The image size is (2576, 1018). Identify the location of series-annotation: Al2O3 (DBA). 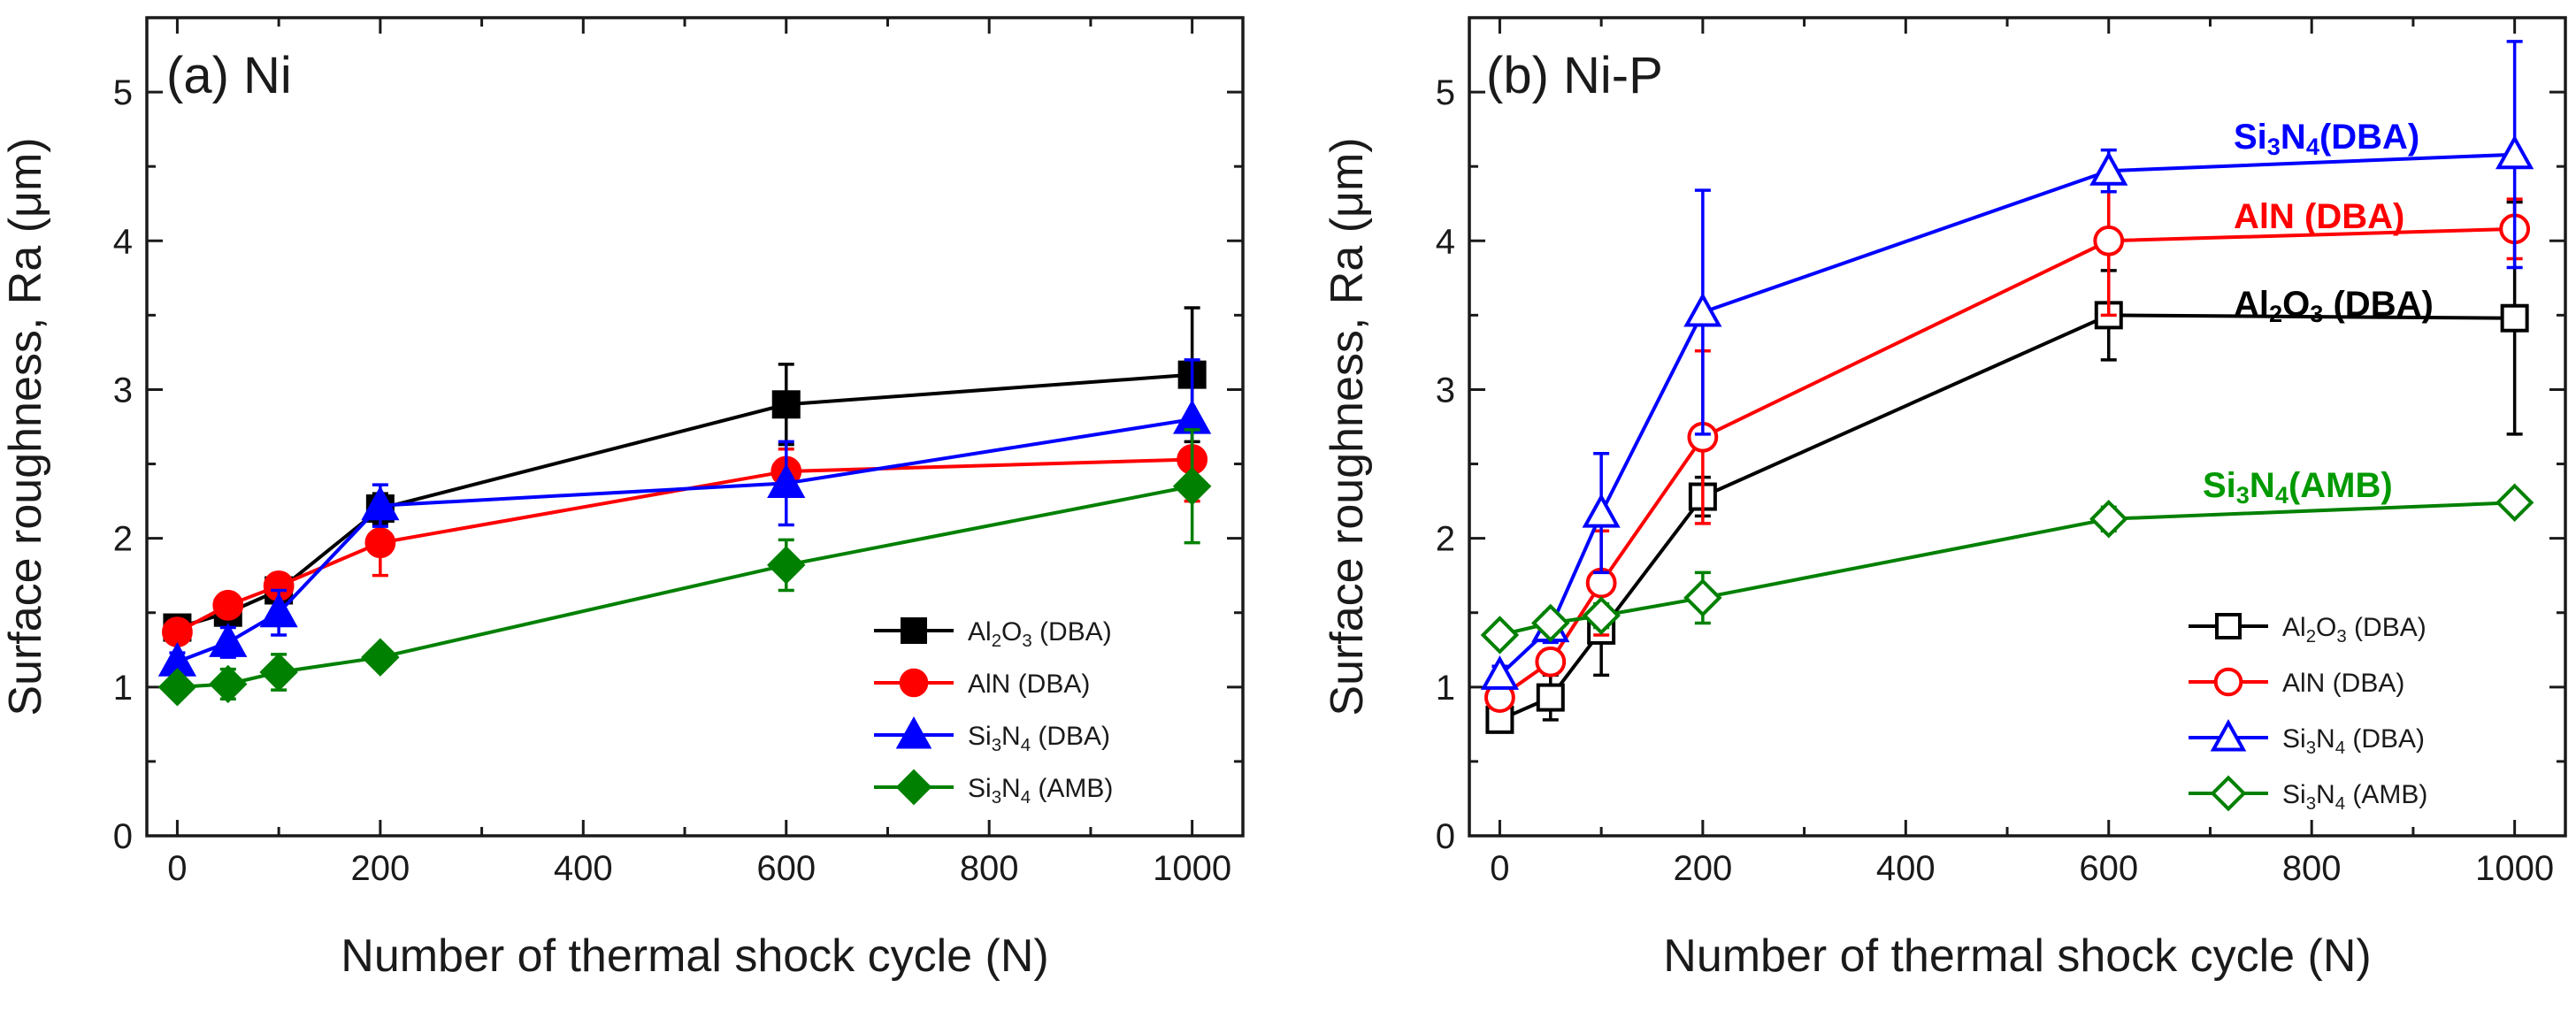
(2334, 306).